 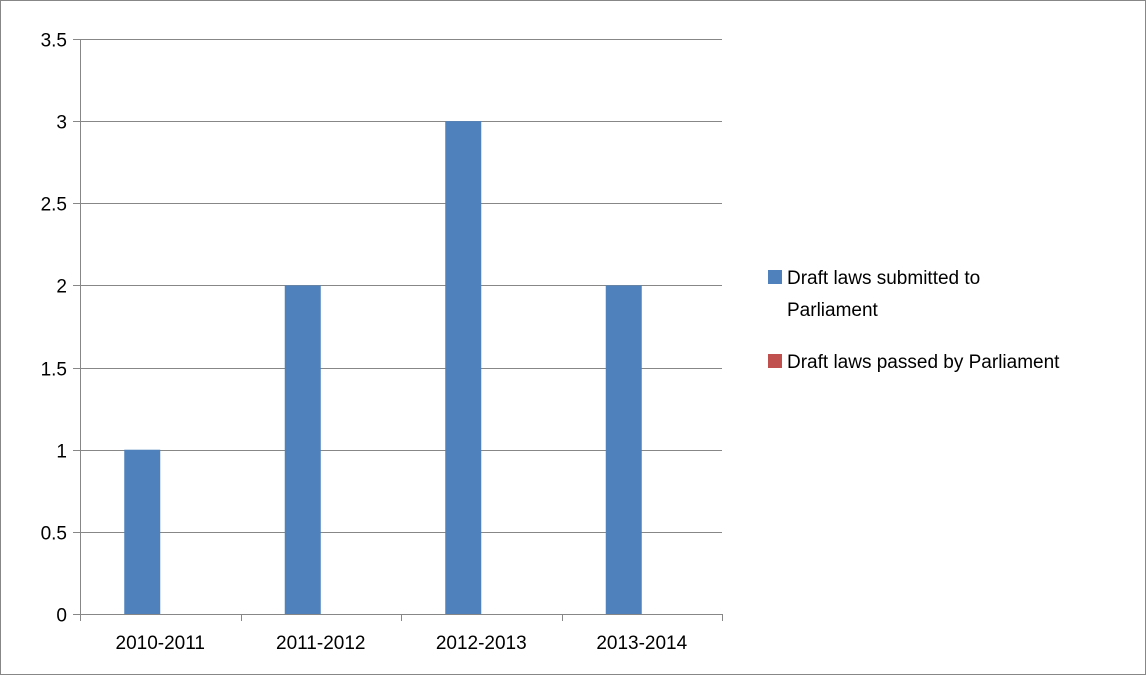 What do you see at coordinates (61, 452) in the screenshot?
I see `y-tick-label: 1` at bounding box center [61, 452].